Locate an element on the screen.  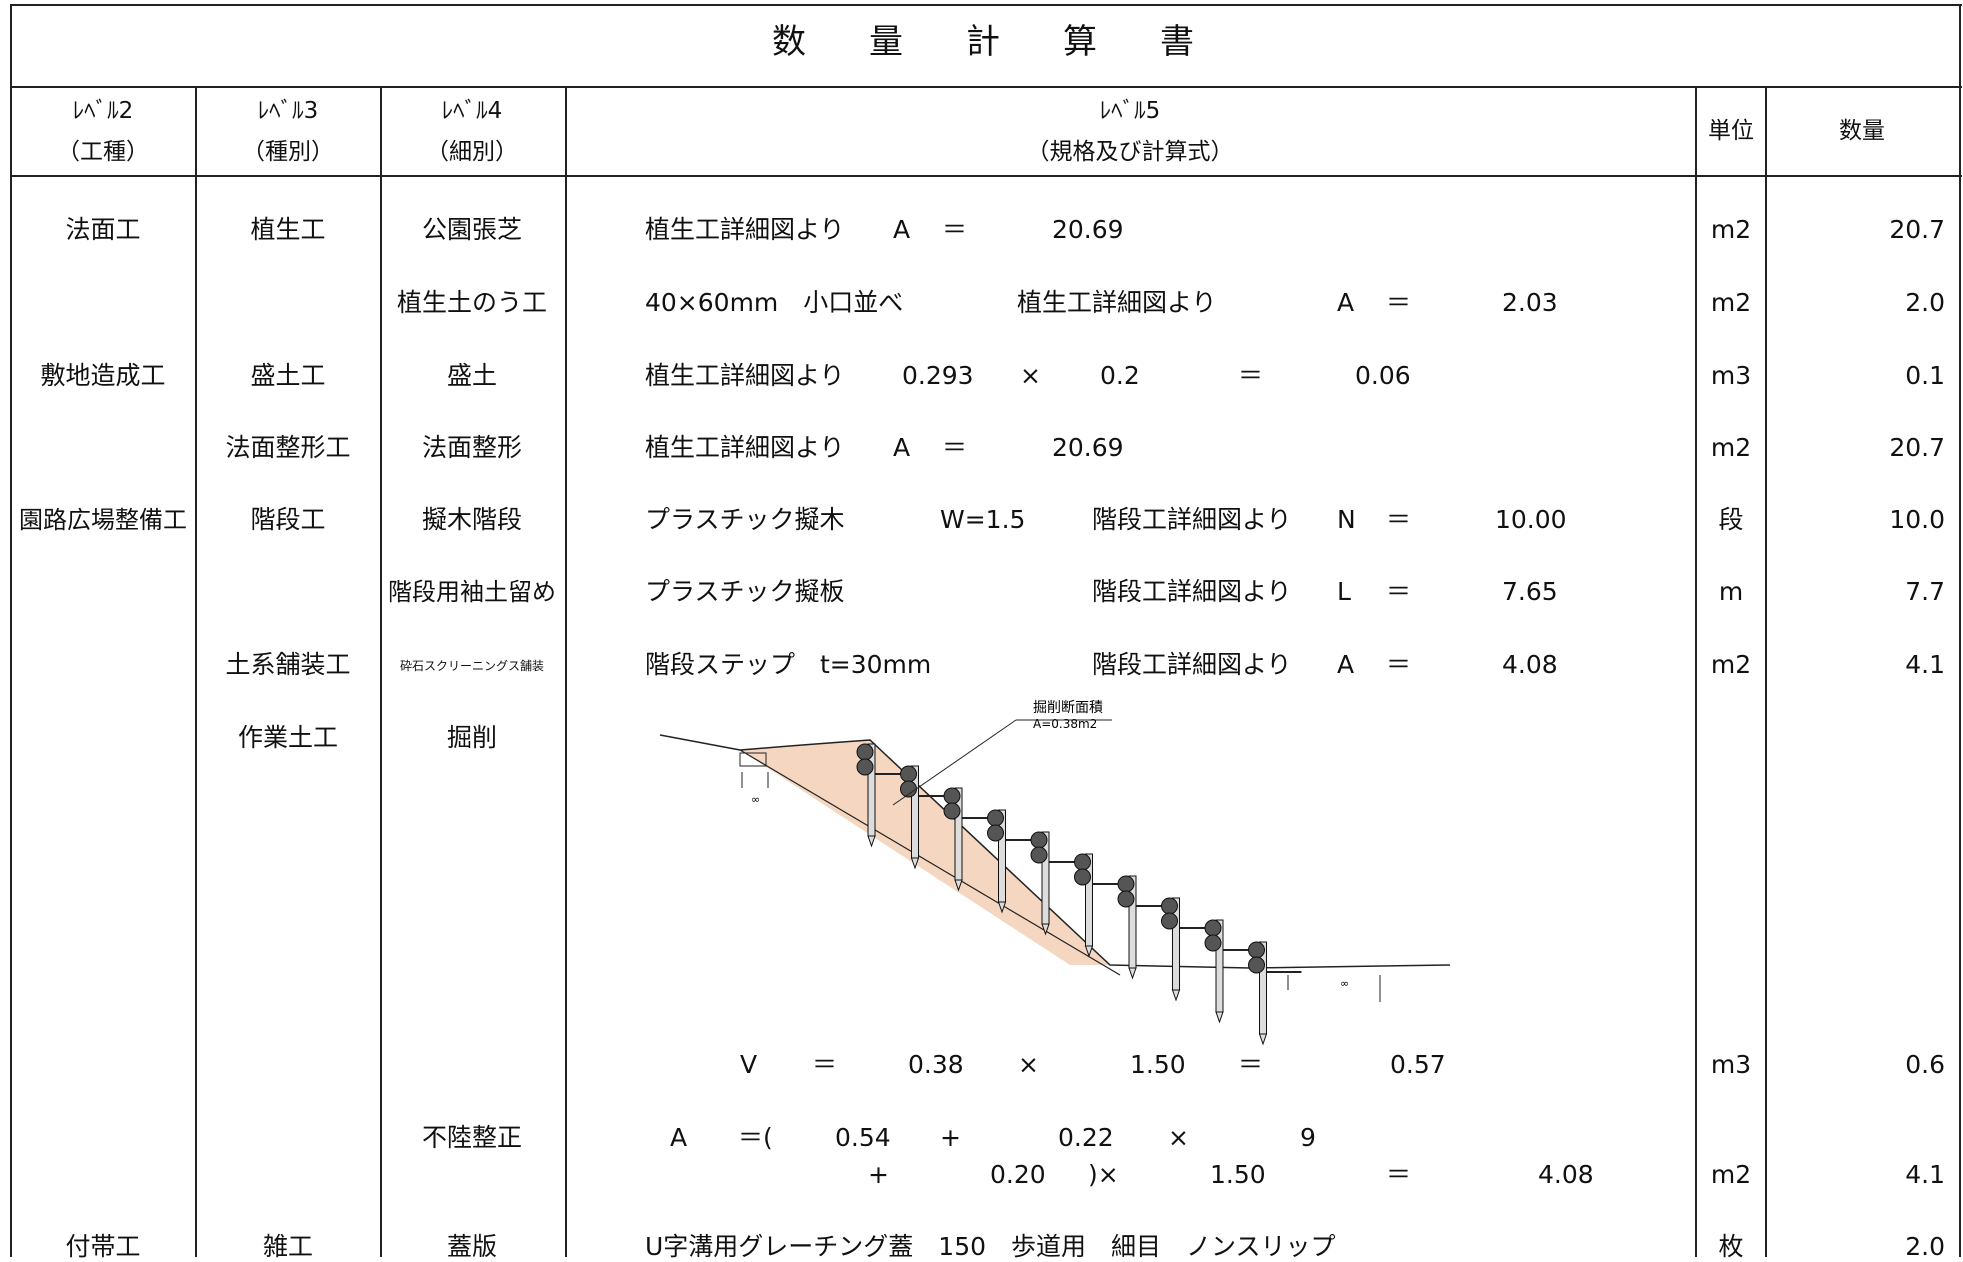
ground-line is located at coordinates (1055, 851).